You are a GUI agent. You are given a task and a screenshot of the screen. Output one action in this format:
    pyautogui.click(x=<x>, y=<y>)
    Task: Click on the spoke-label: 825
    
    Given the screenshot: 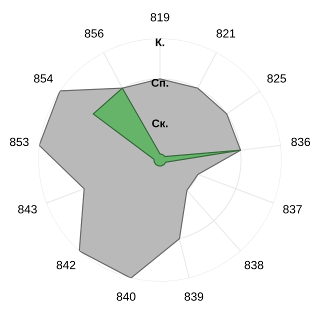 What is the action you would take?
    pyautogui.click(x=276, y=78)
    